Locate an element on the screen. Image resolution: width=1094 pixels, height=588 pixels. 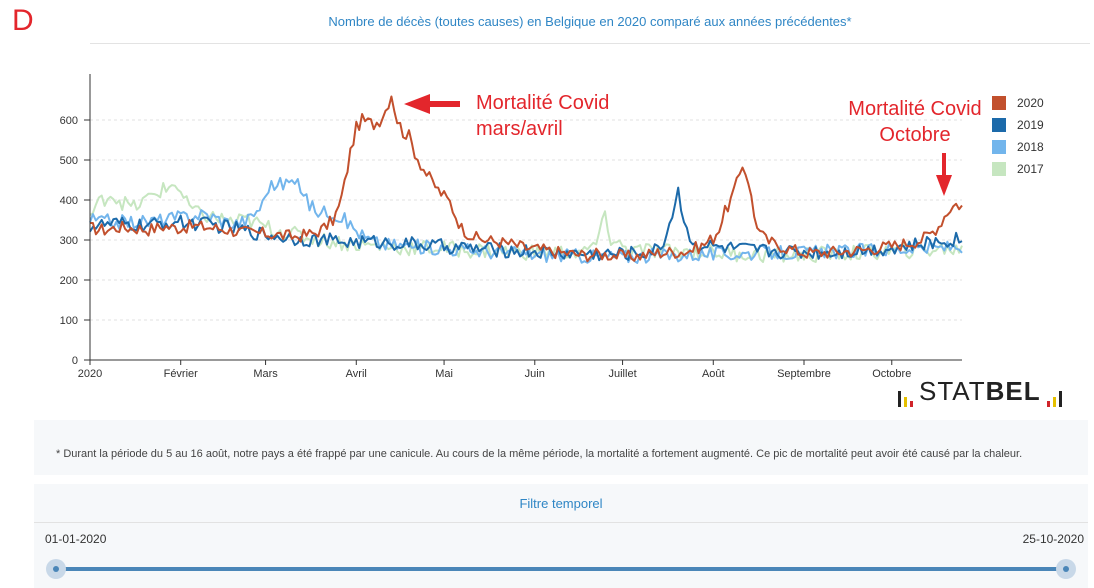
arrow-october-head is located at coordinates (944, 185).